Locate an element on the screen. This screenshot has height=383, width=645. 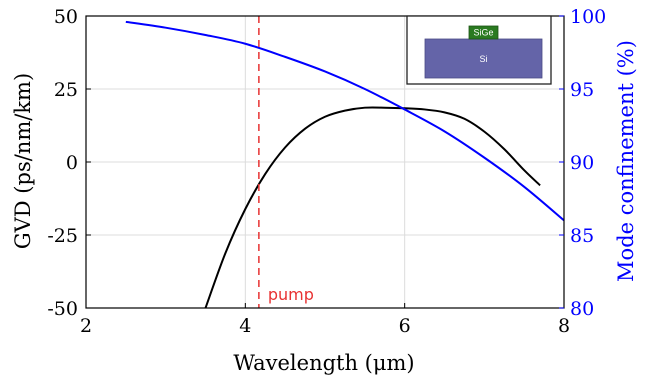
y-tick-label-right: 90 is located at coordinates (582, 163).